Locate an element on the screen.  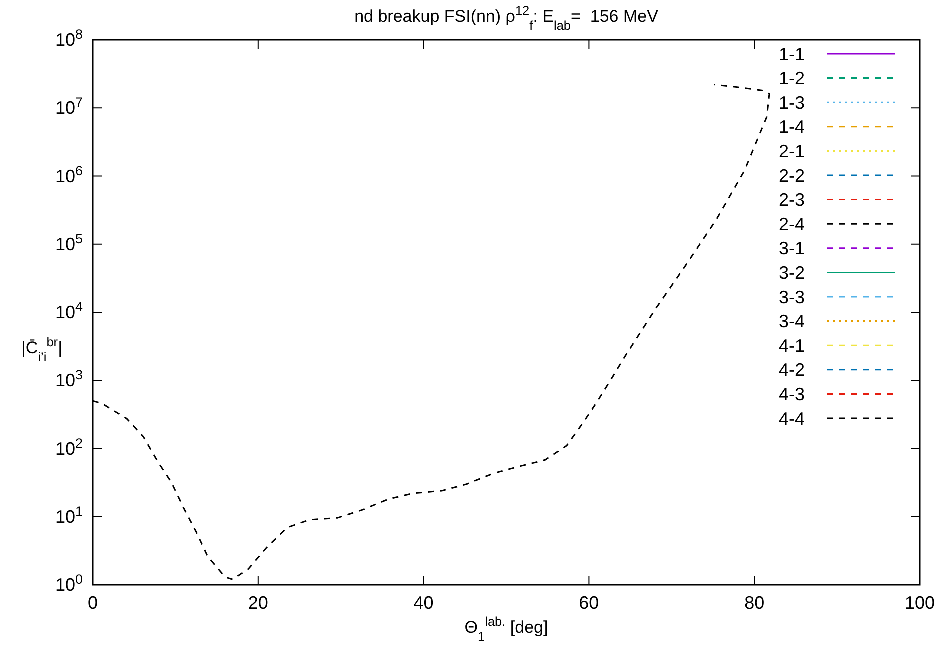
y-tick-label: 10$^{0}$ is located at coordinates (69, 583).